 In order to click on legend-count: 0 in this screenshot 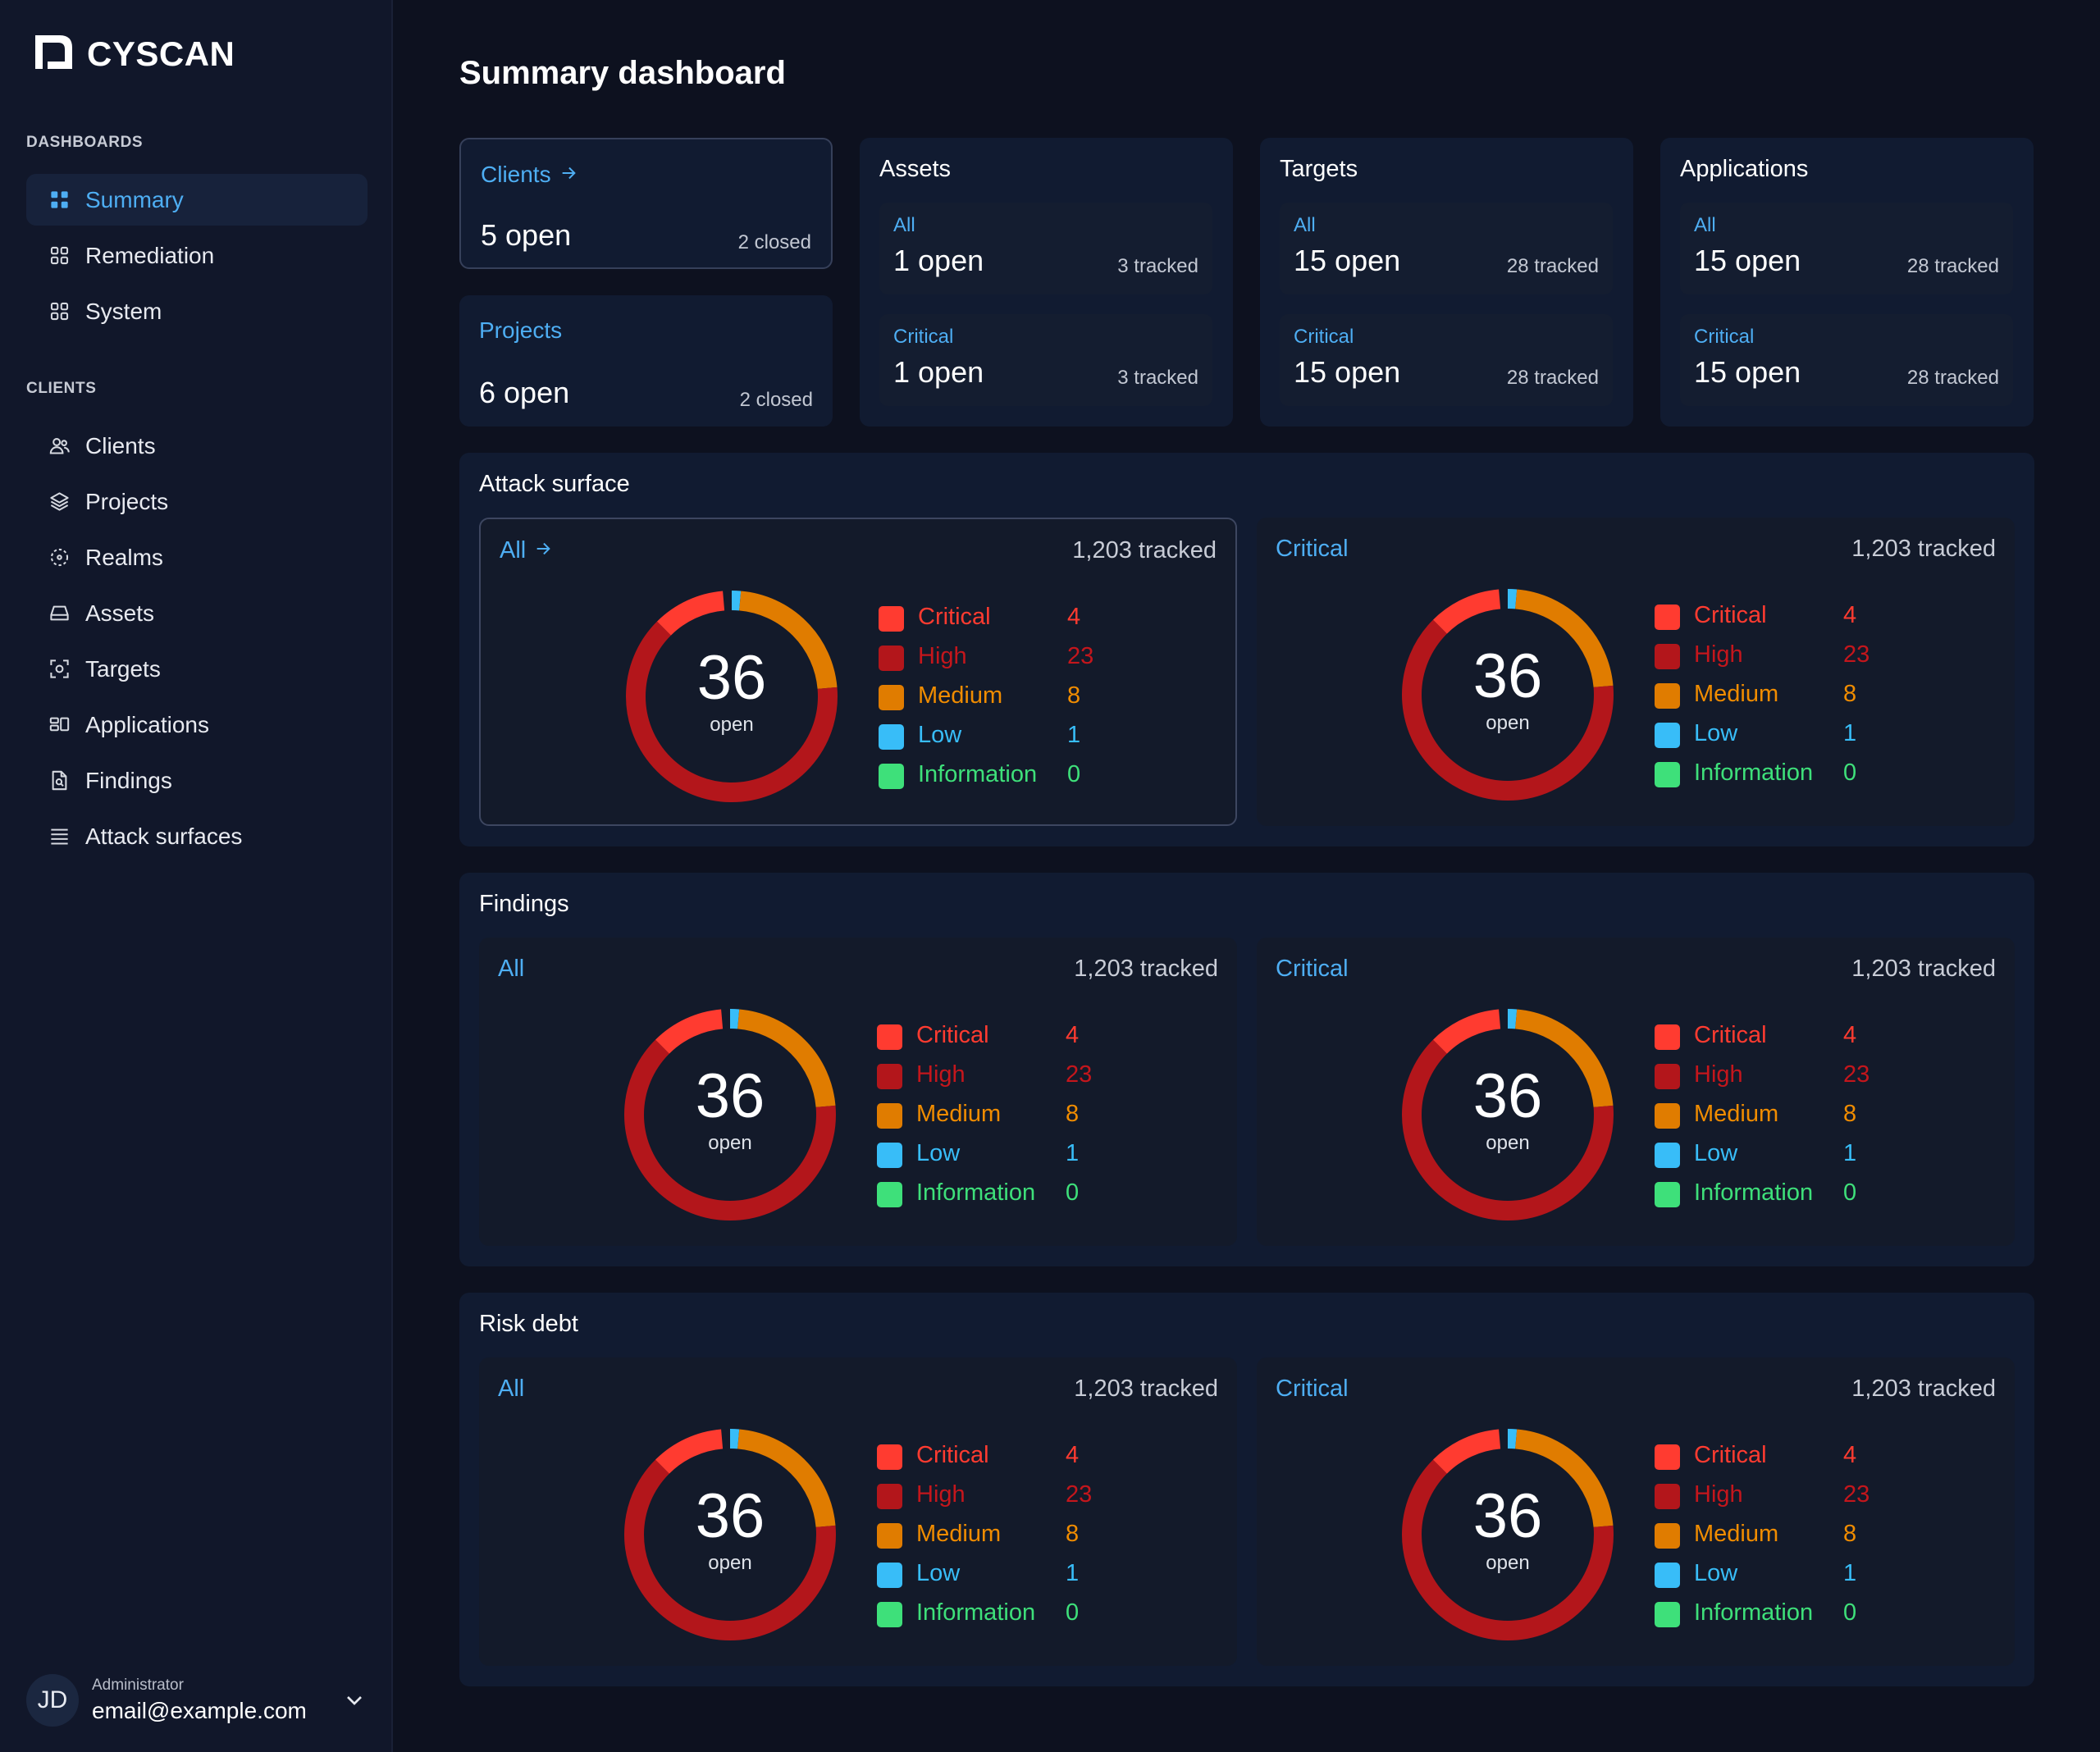, I will do `click(1074, 774)`.